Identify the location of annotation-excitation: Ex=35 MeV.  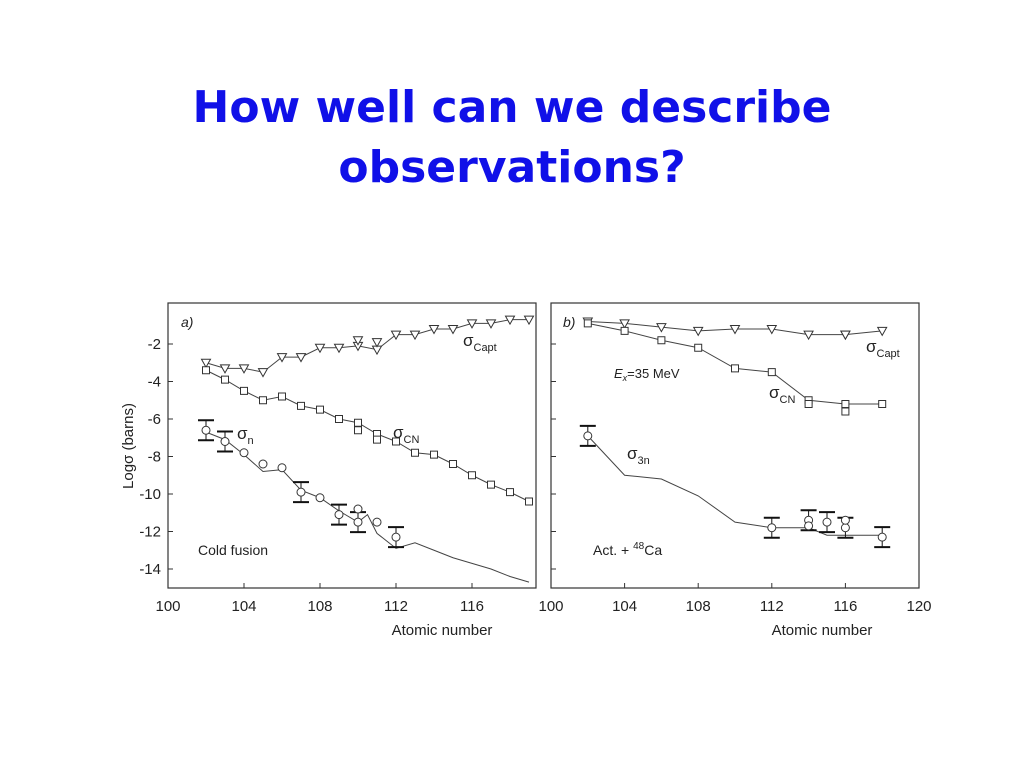
(647, 374).